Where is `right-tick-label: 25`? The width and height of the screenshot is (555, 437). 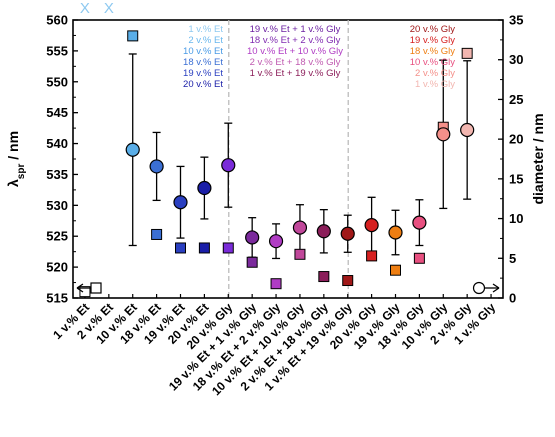
right-tick-label: 25 is located at coordinates (516, 99).